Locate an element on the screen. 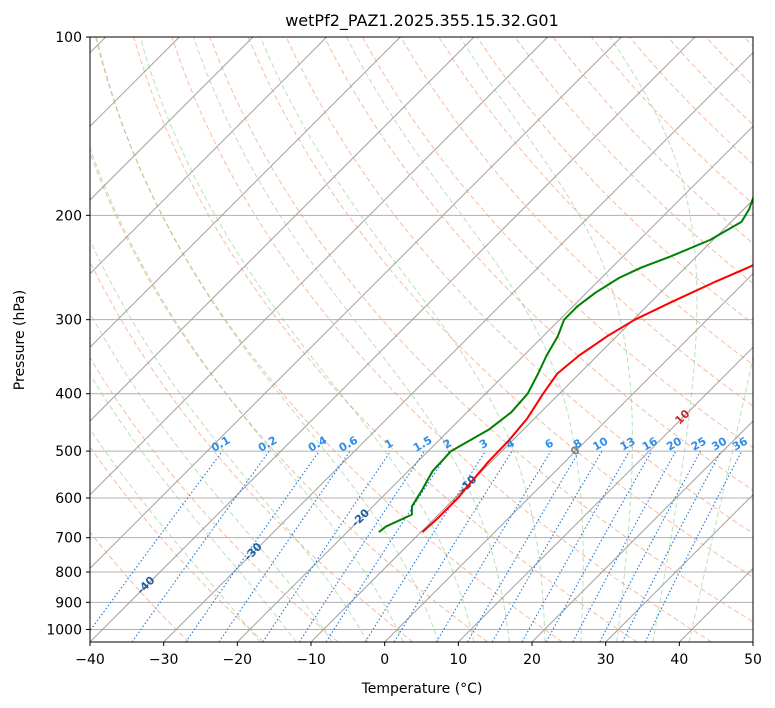 Image resolution: width=775 pixels, height=708 pixels. y-tick-label: 500 is located at coordinates (68, 452).